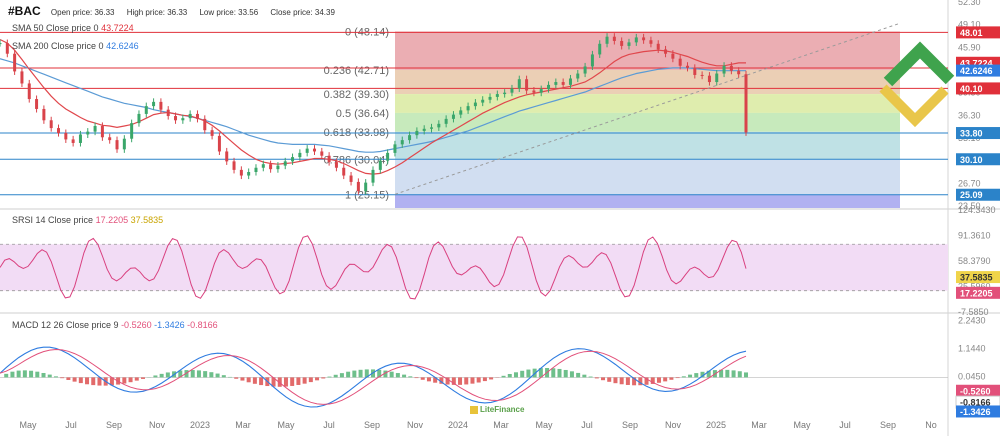 This screenshot has height=436, width=1000. I want to click on macd-tag-text: -0.5260, so click(975, 391).